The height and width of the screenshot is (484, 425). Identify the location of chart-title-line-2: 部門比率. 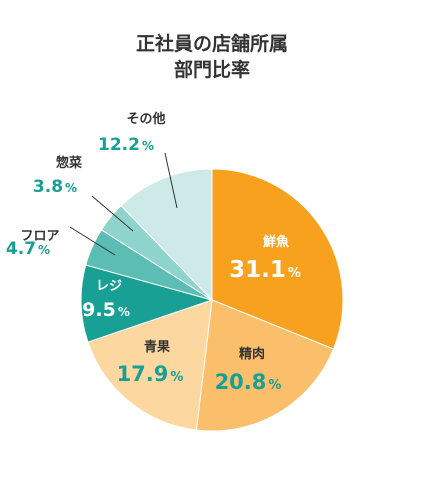
(212, 69).